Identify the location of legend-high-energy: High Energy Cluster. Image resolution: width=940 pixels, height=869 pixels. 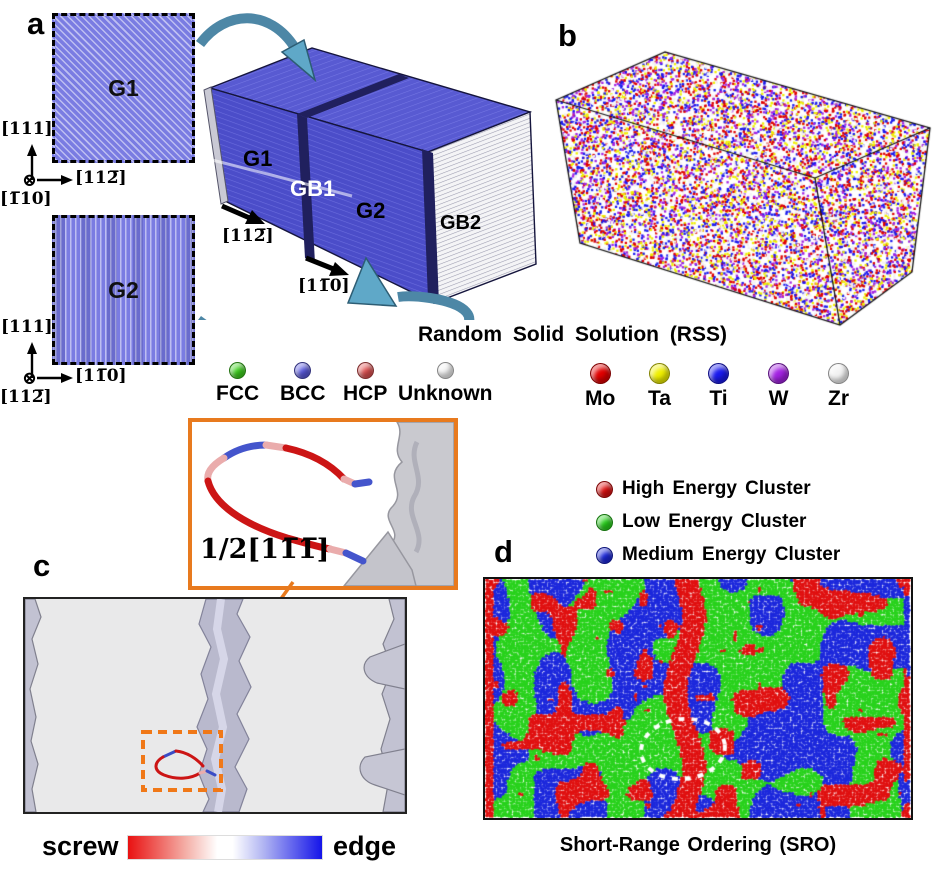
(703, 489).